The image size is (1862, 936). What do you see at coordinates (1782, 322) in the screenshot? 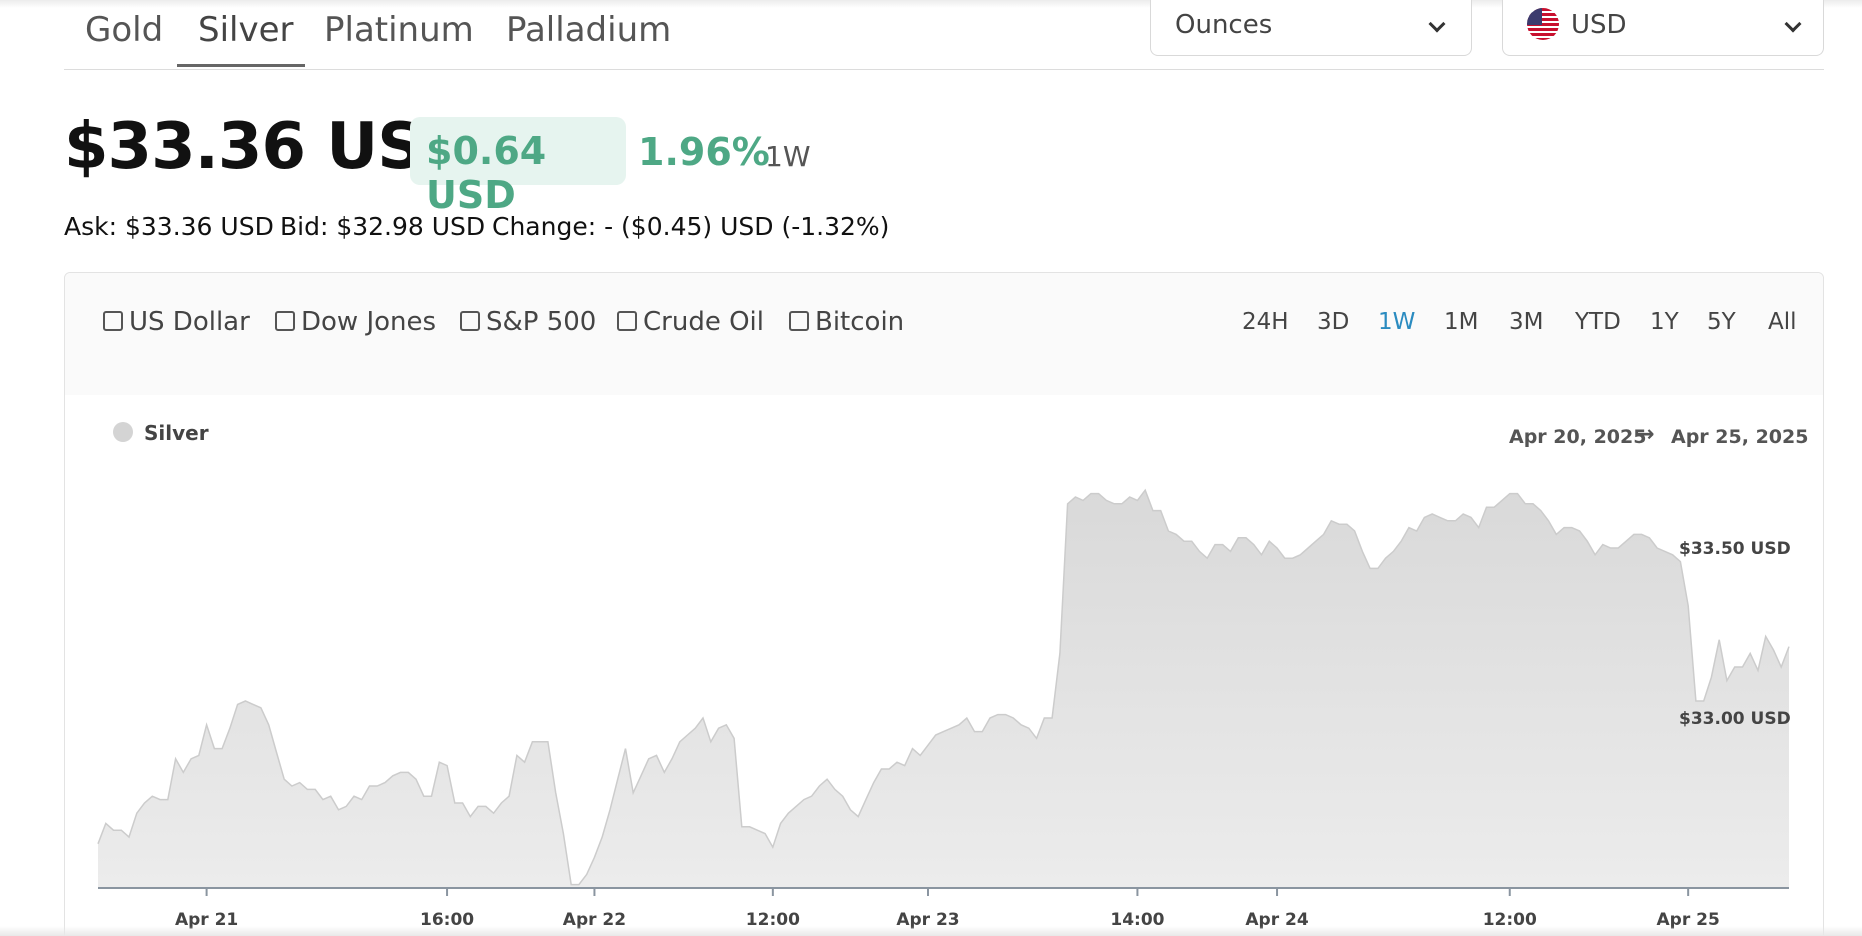
I see `range-all: All` at bounding box center [1782, 322].